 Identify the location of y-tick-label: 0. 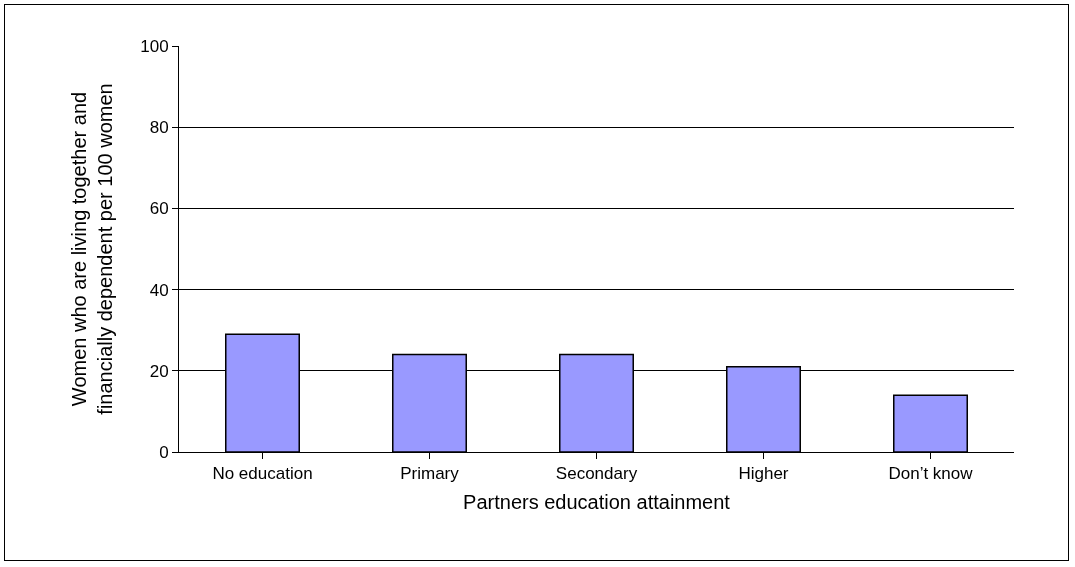
(164, 452).